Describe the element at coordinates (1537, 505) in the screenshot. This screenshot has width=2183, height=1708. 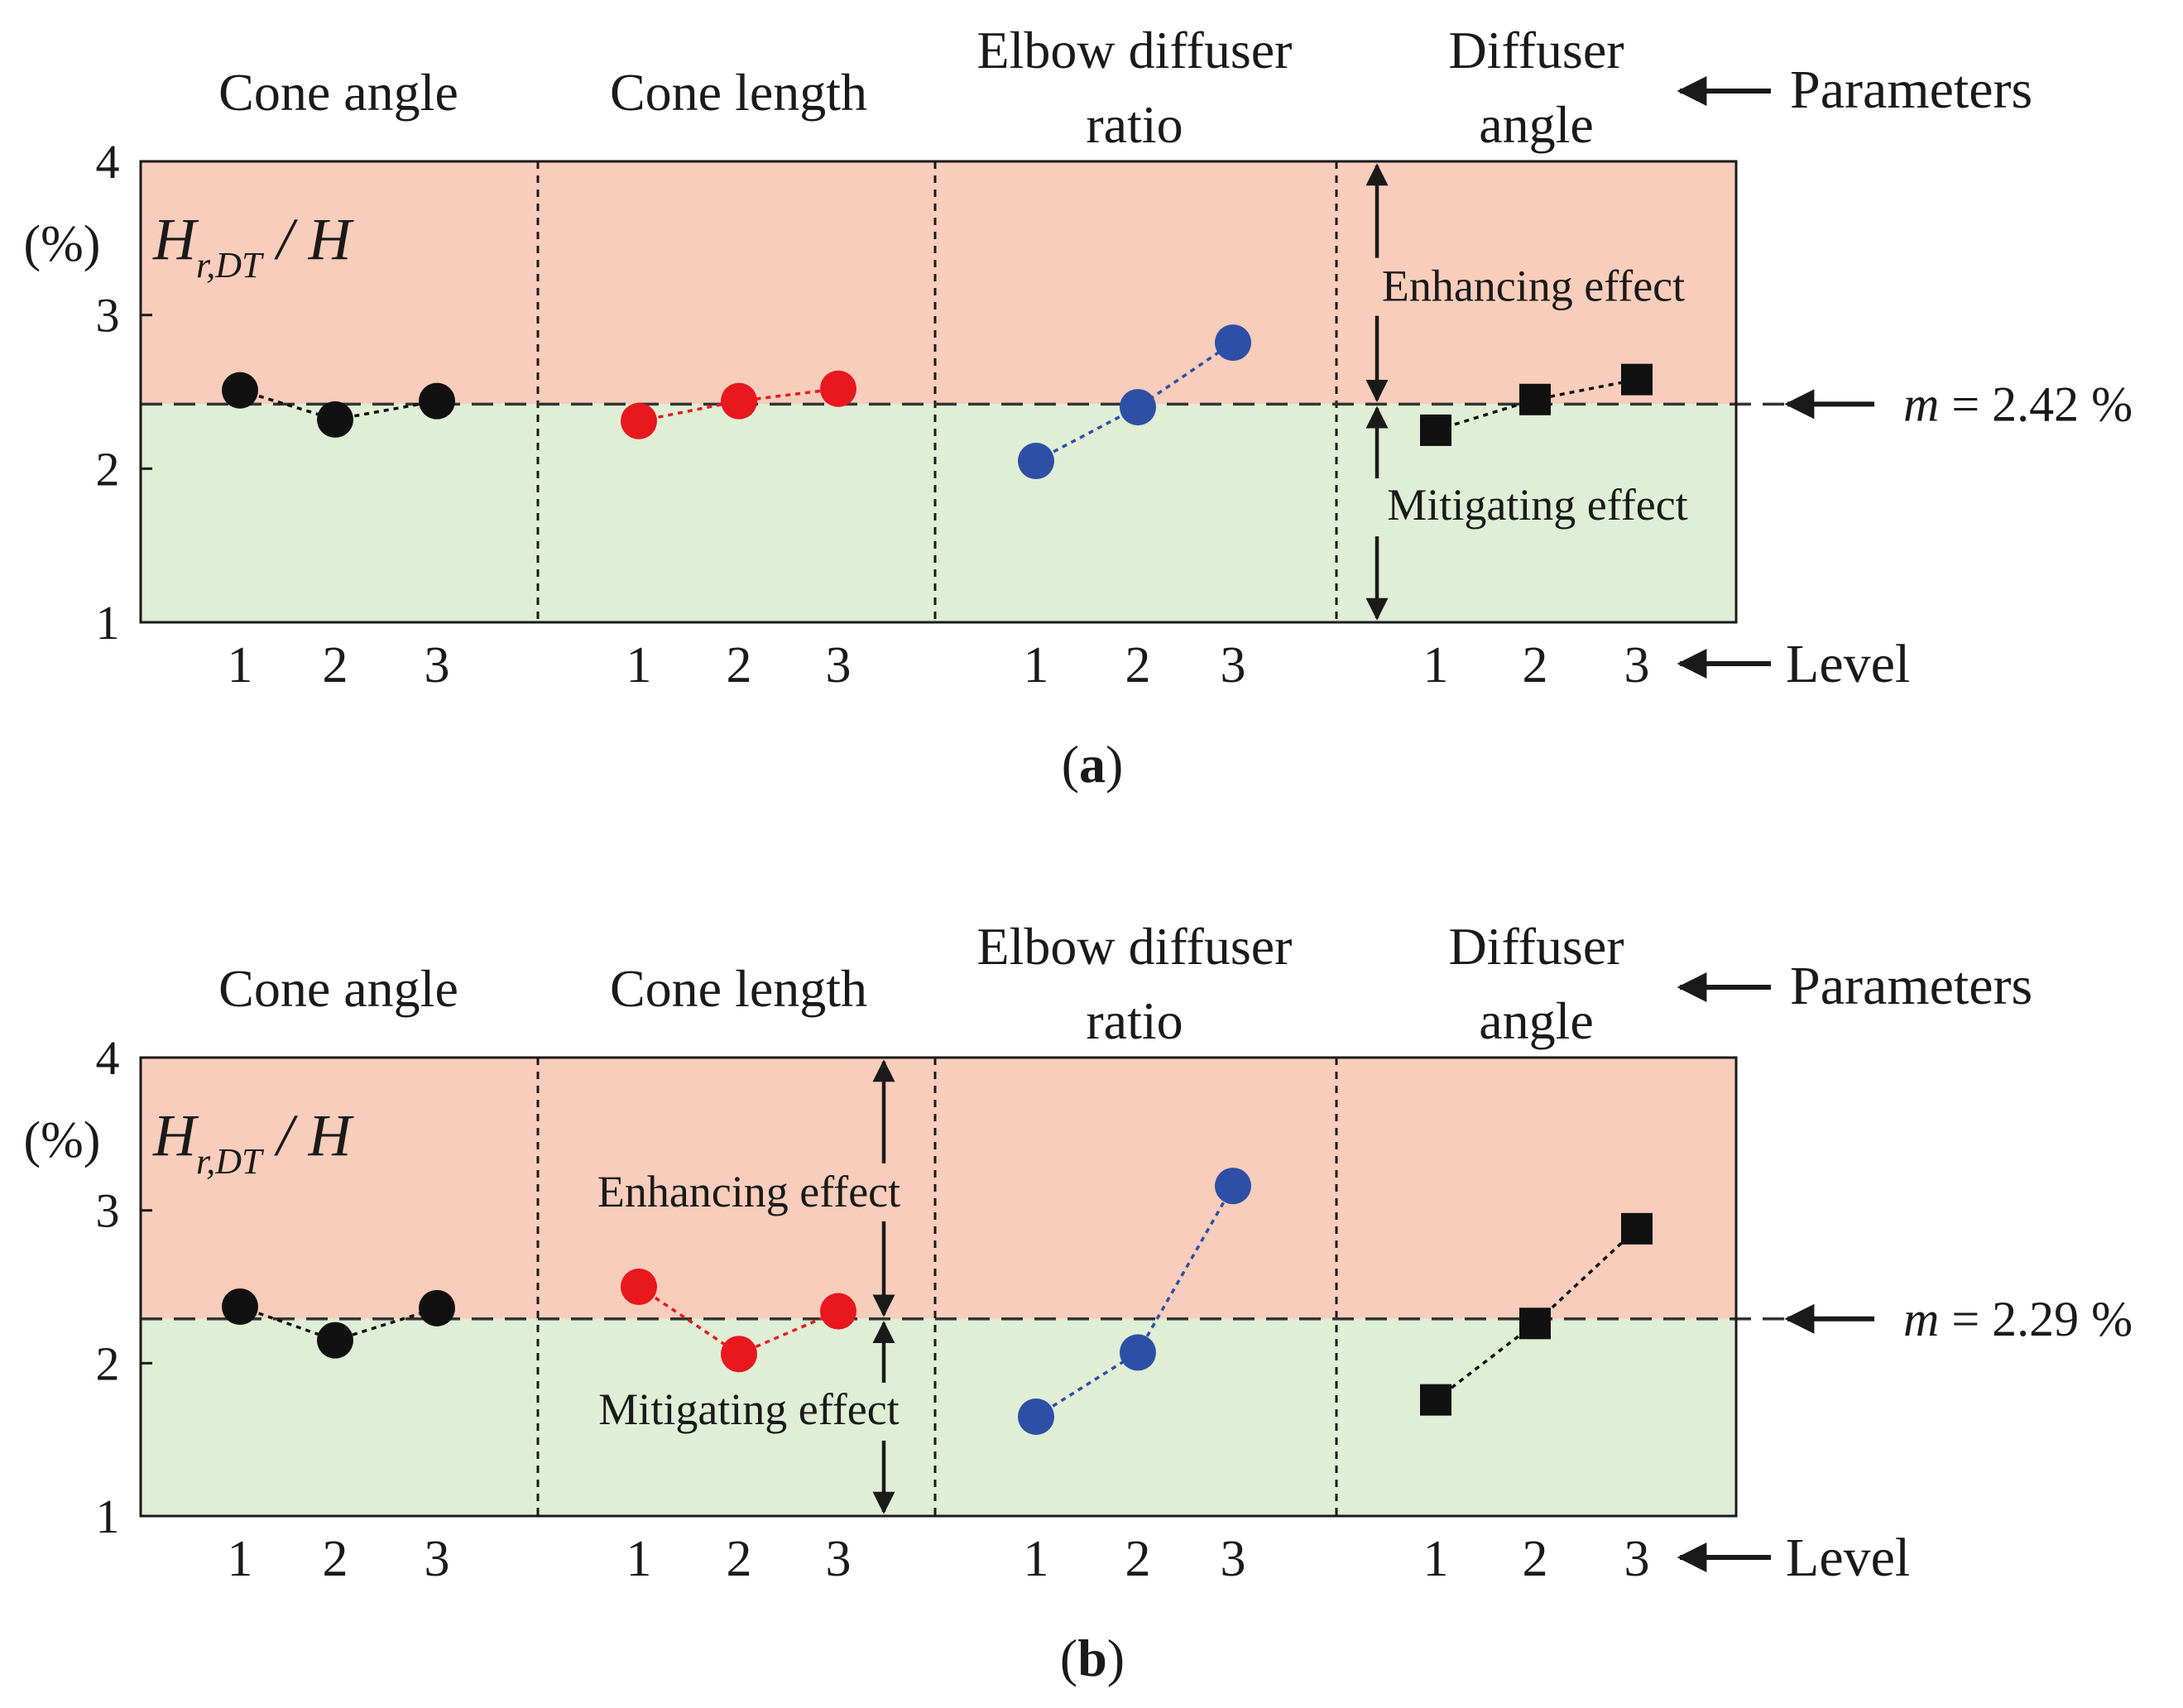
I see `mitigating-effect-label: Mitigating effect` at that location.